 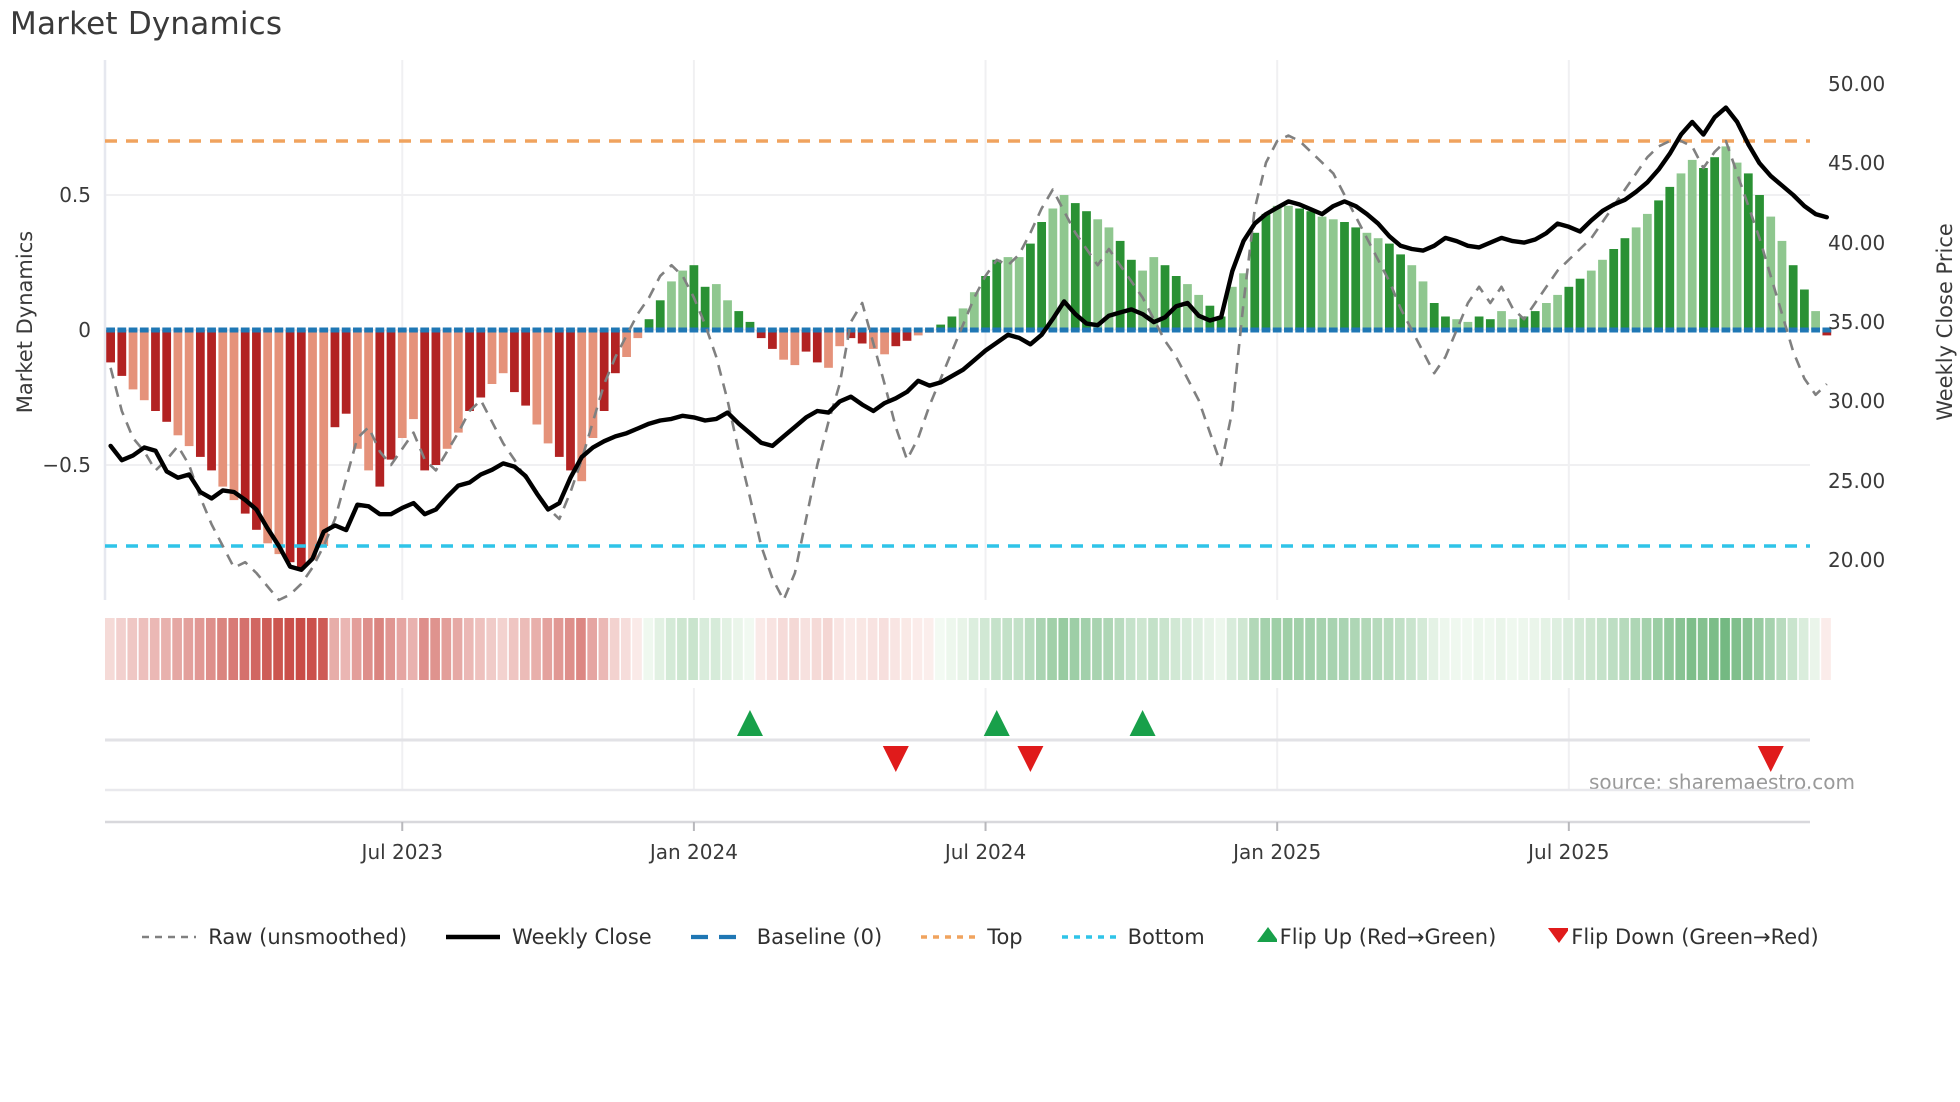 I want to click on legend-icon-dashed-thick, so click(x=718, y=937).